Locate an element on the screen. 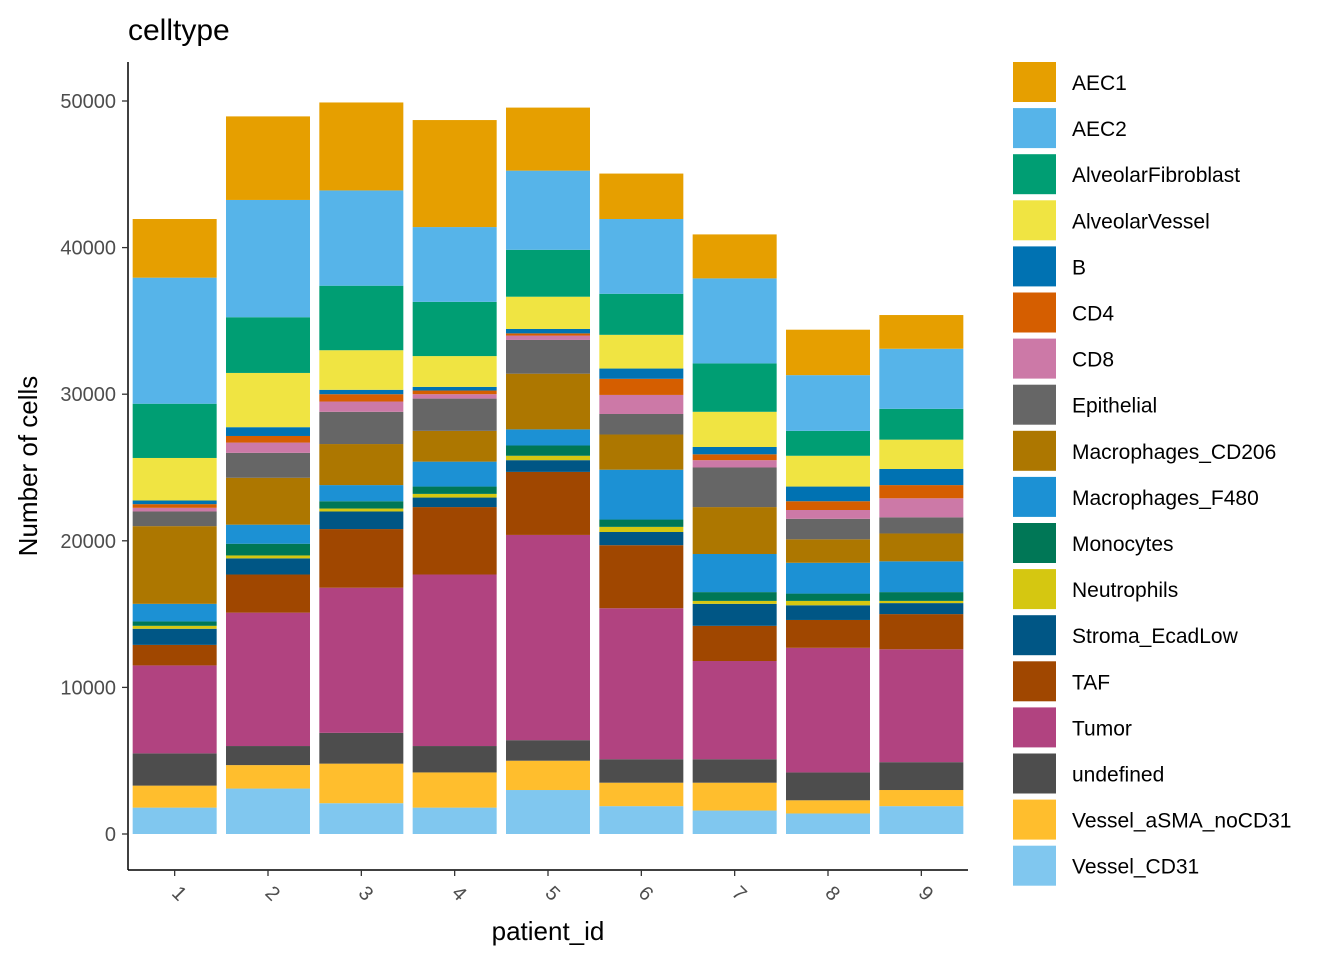 The image size is (1344, 965). legend-label: Neutrophils is located at coordinates (1125, 590).